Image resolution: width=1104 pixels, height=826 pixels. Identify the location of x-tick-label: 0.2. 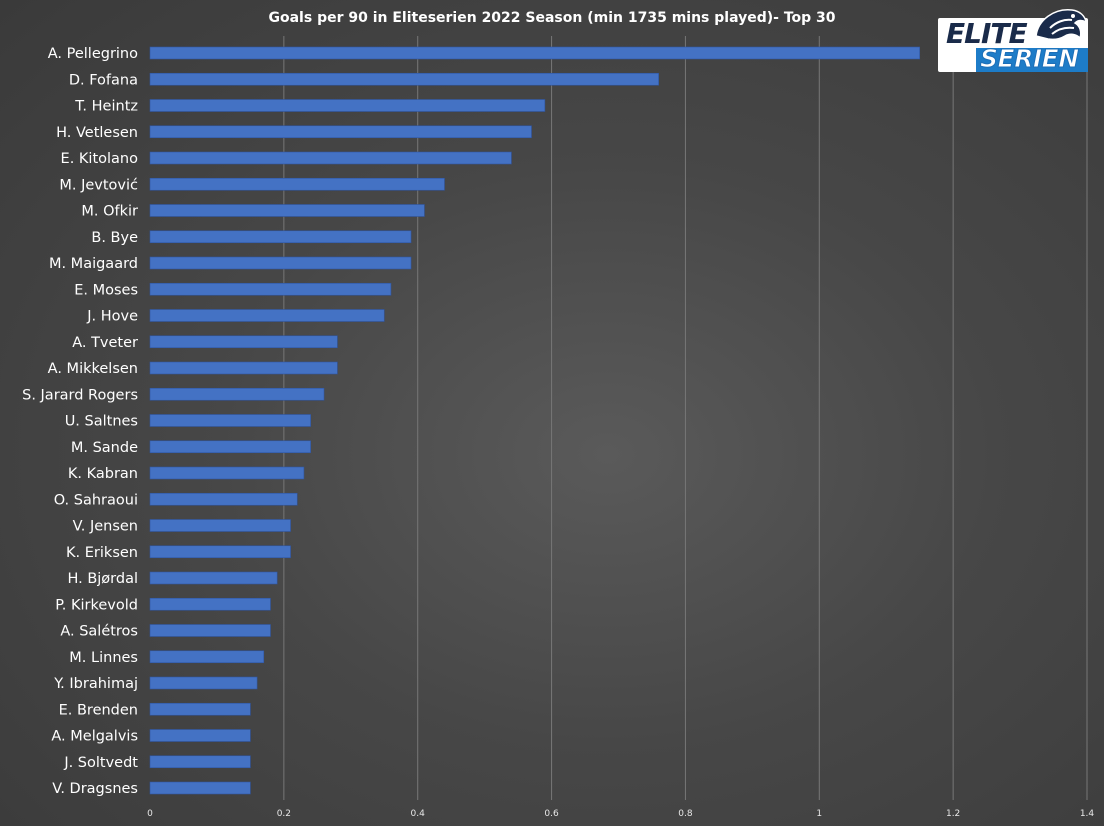
(284, 814).